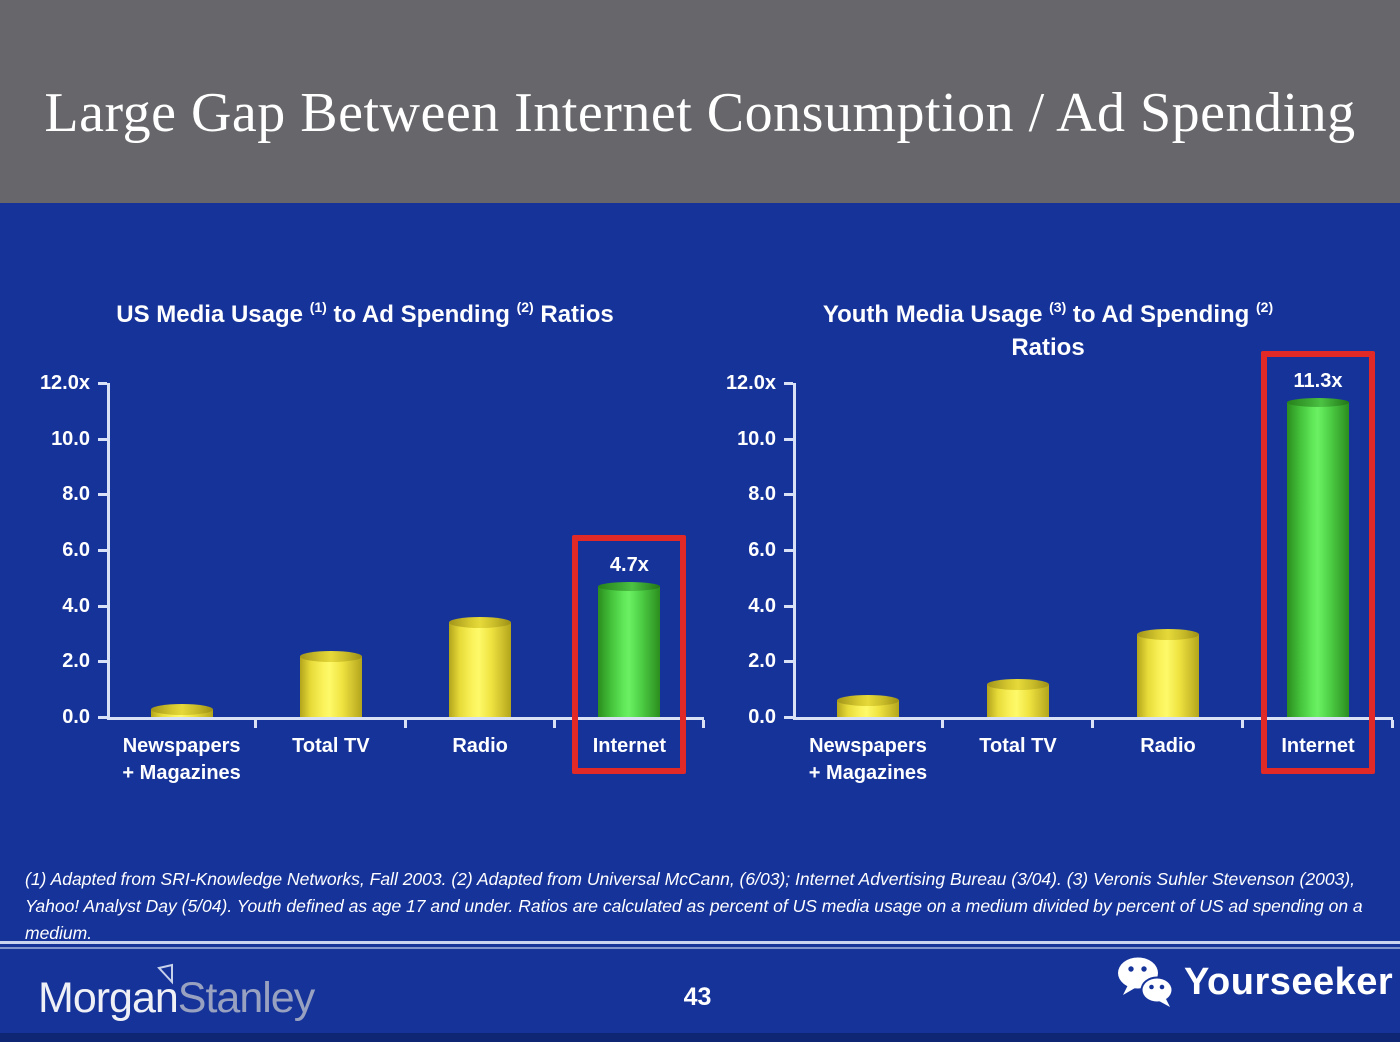  Describe the element at coordinates (697, 997) in the screenshot. I see `page-number: 43` at that location.